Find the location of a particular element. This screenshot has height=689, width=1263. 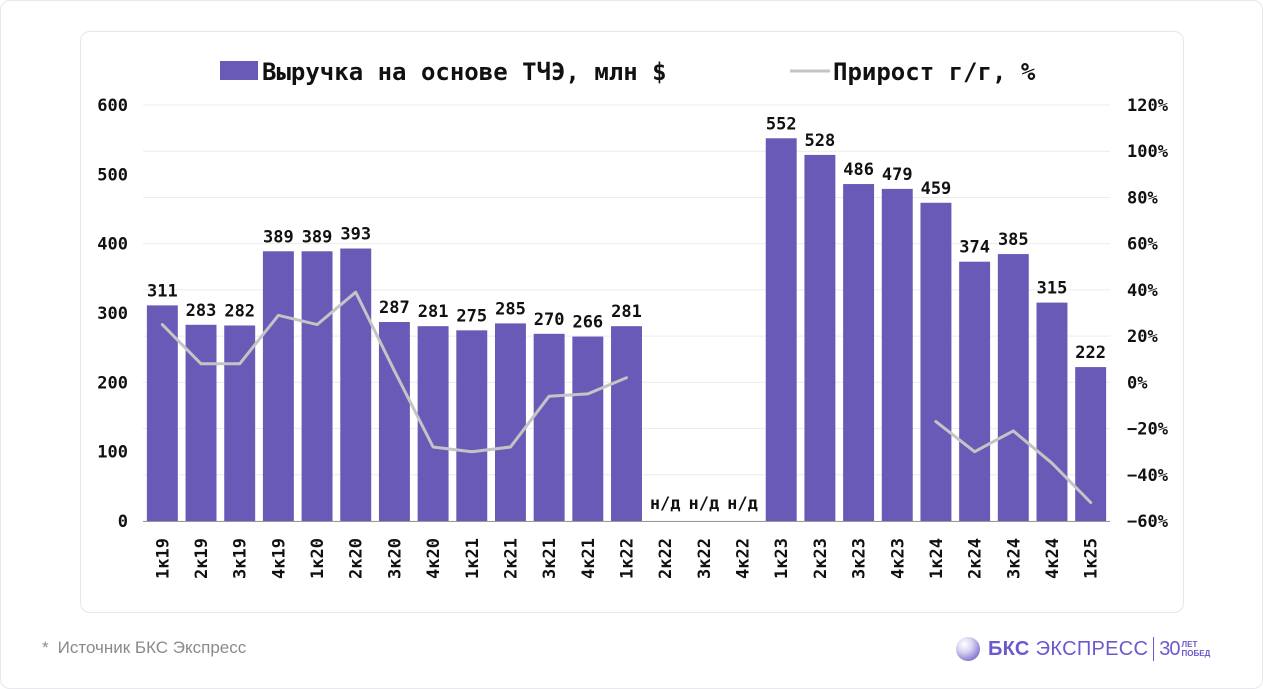

bar-data-label: 275 is located at coordinates (471, 316).